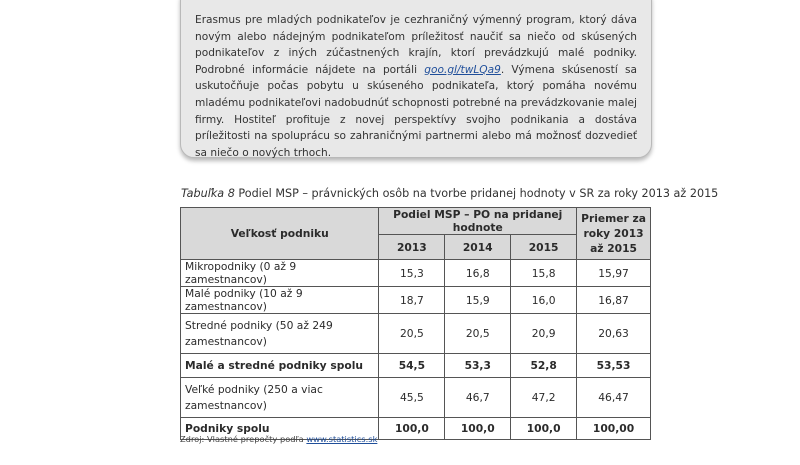 This screenshot has width=800, height=465. What do you see at coordinates (279, 428) in the screenshot?
I see `row-label: Podniky spolu` at bounding box center [279, 428].